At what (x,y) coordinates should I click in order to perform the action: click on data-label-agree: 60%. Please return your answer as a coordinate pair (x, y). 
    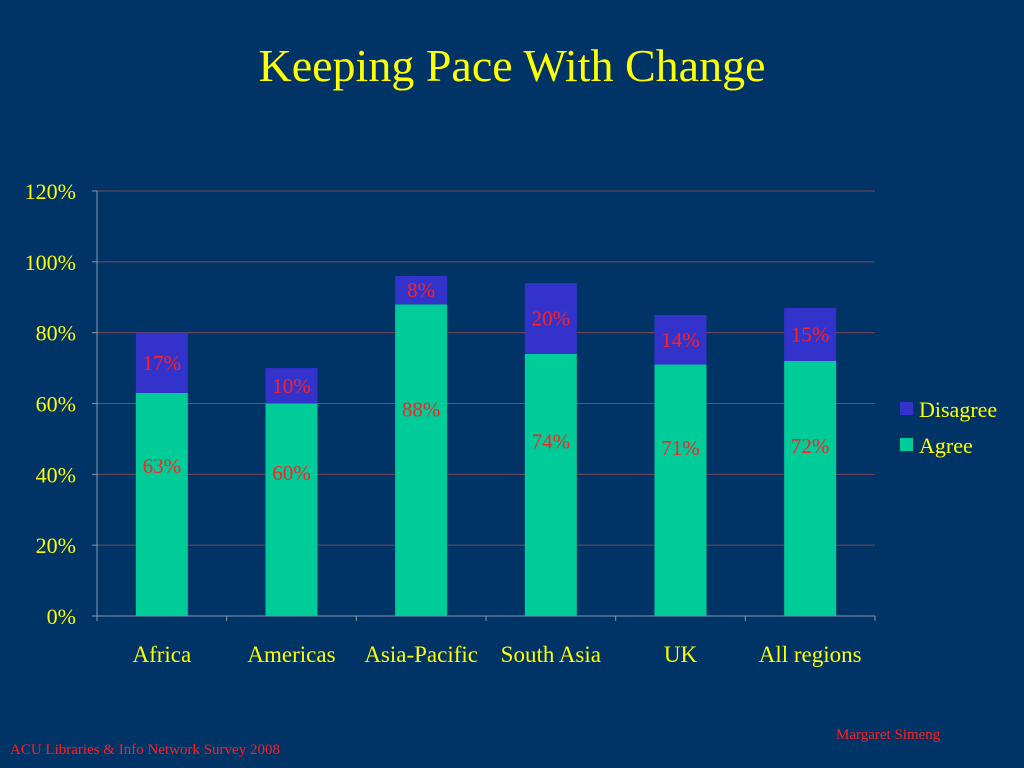
    Looking at the image, I should click on (291, 473).